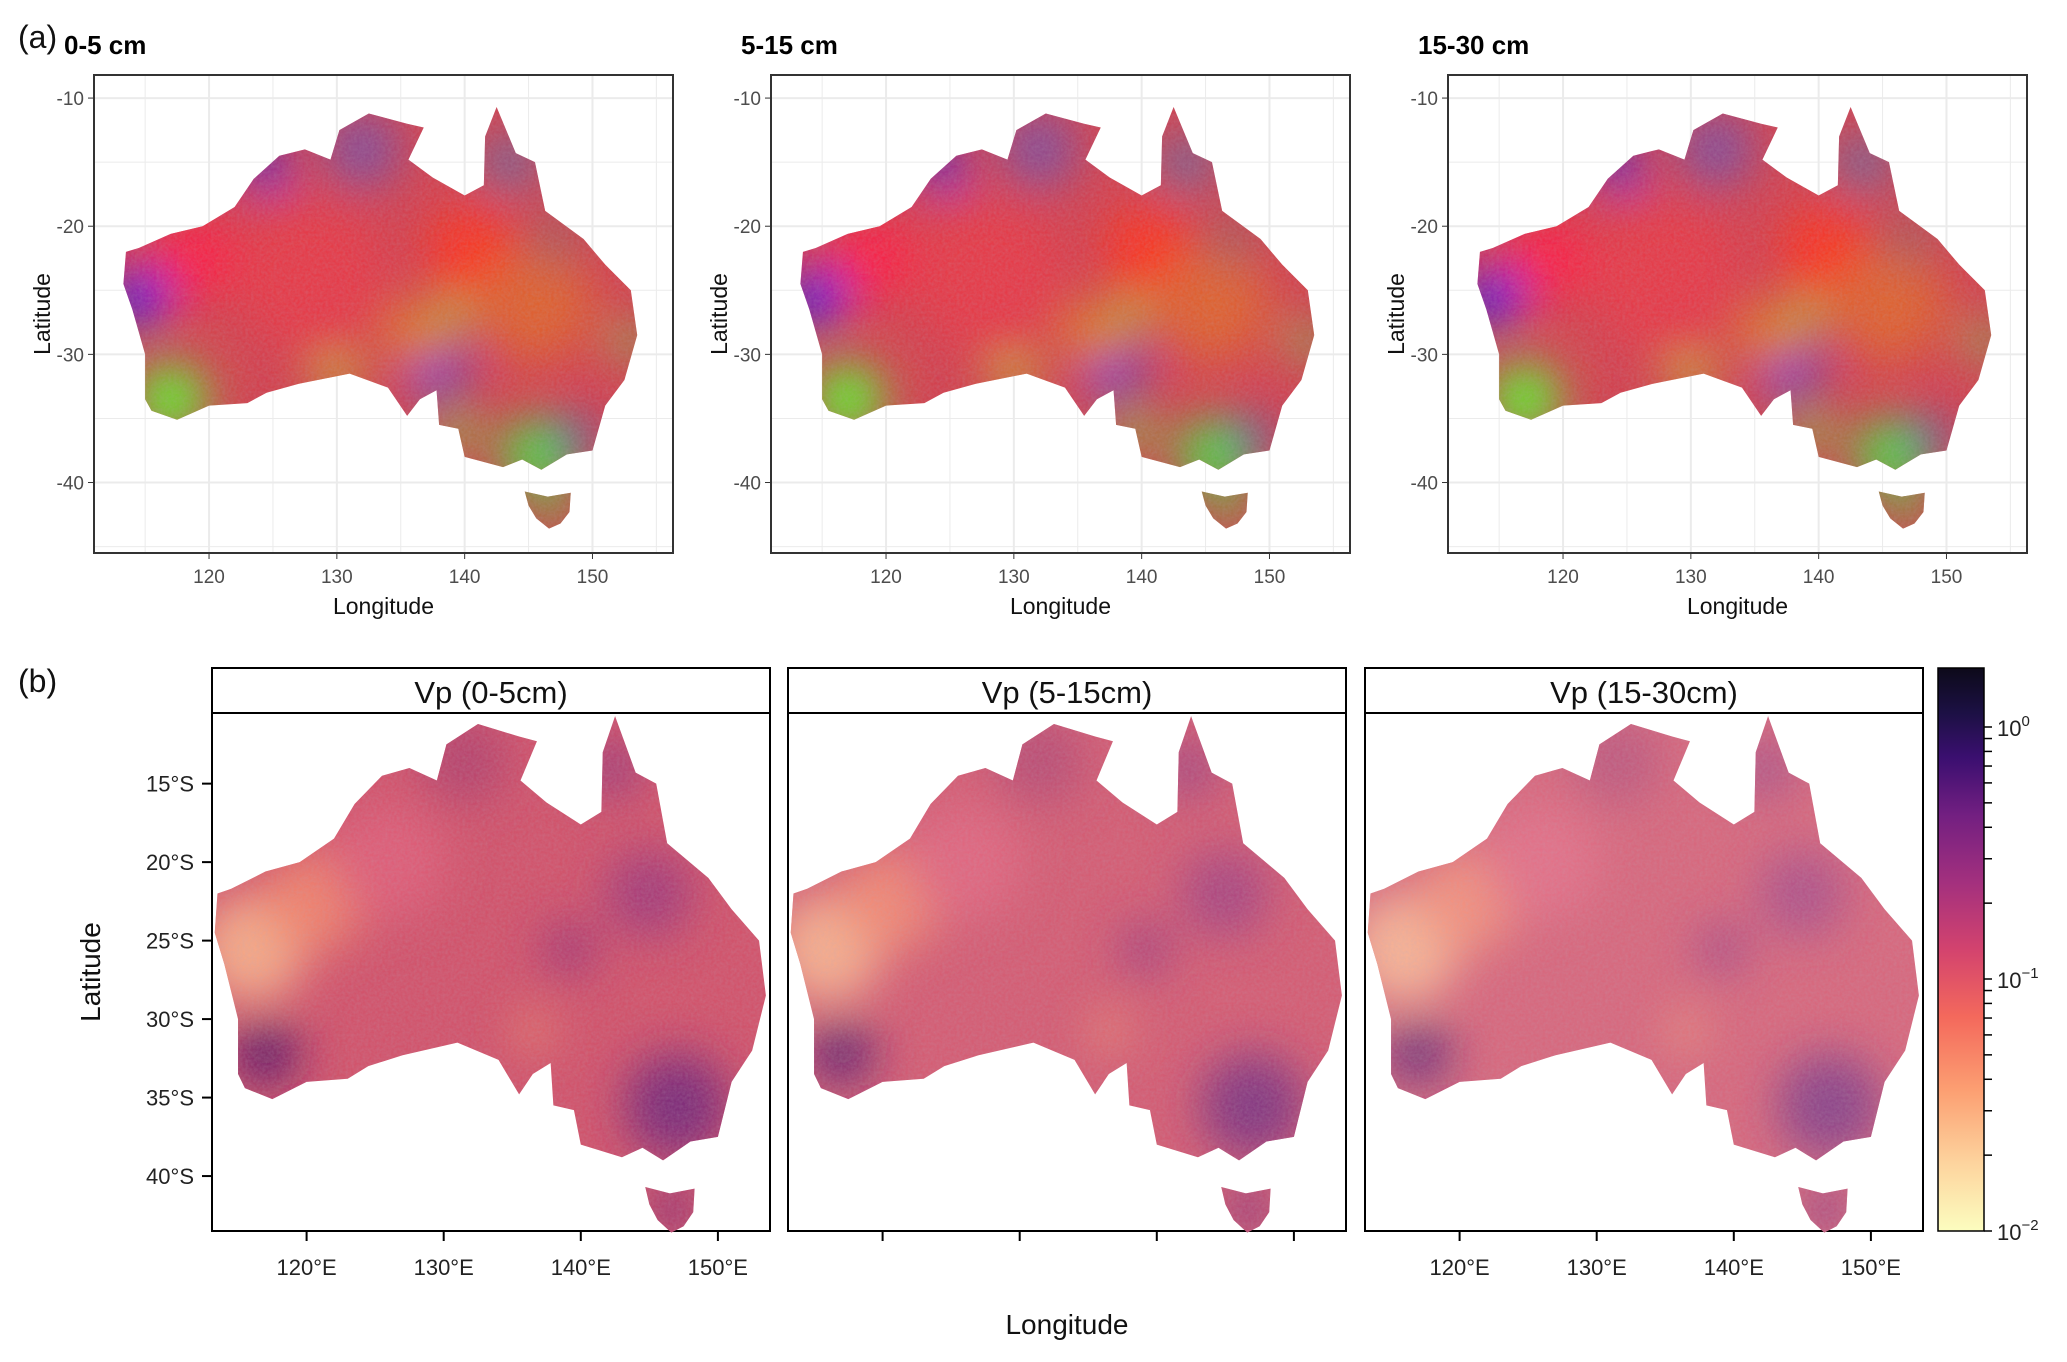 The height and width of the screenshot is (1362, 2067). I want to click on panel-title: 15-30 cm, so click(1473, 45).